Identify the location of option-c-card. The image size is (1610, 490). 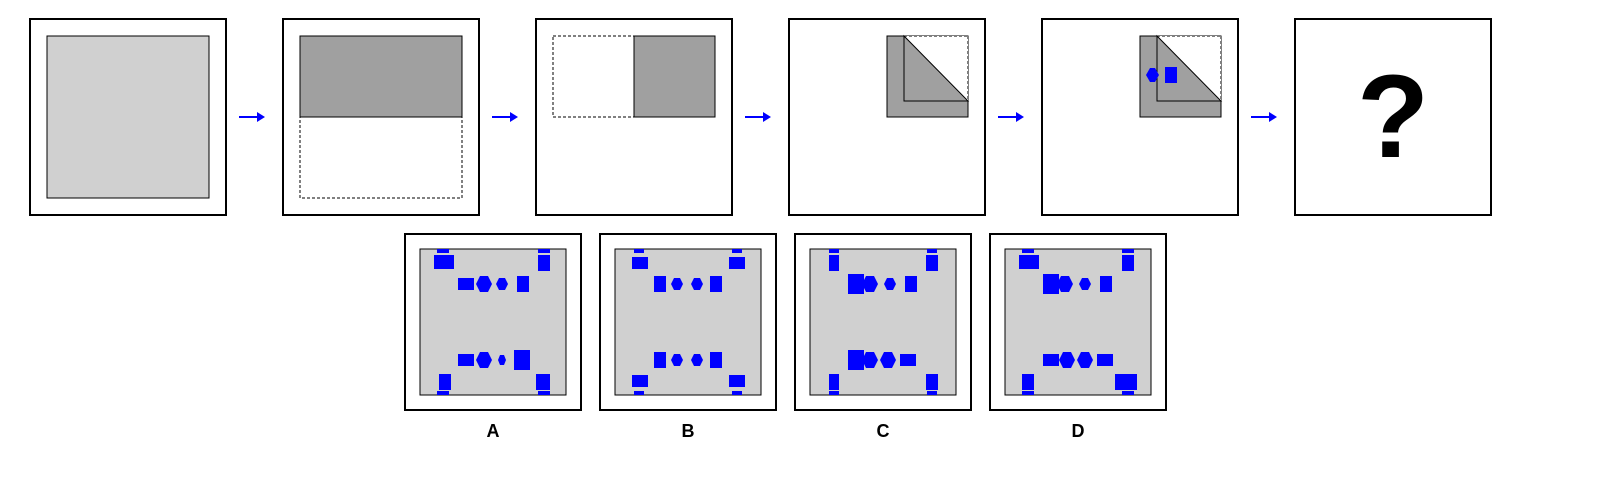
(883, 322).